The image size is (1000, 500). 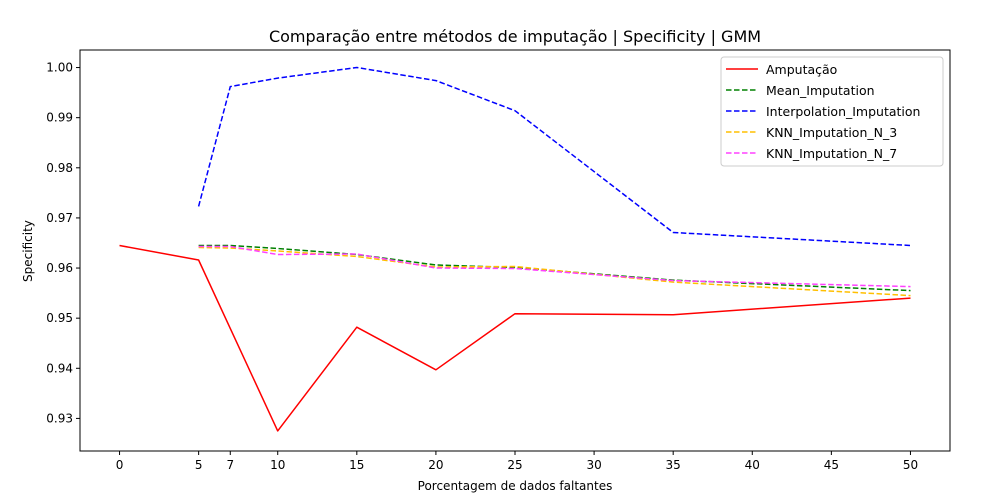 I want to click on y-tick-label: 0.98, so click(x=59, y=168).